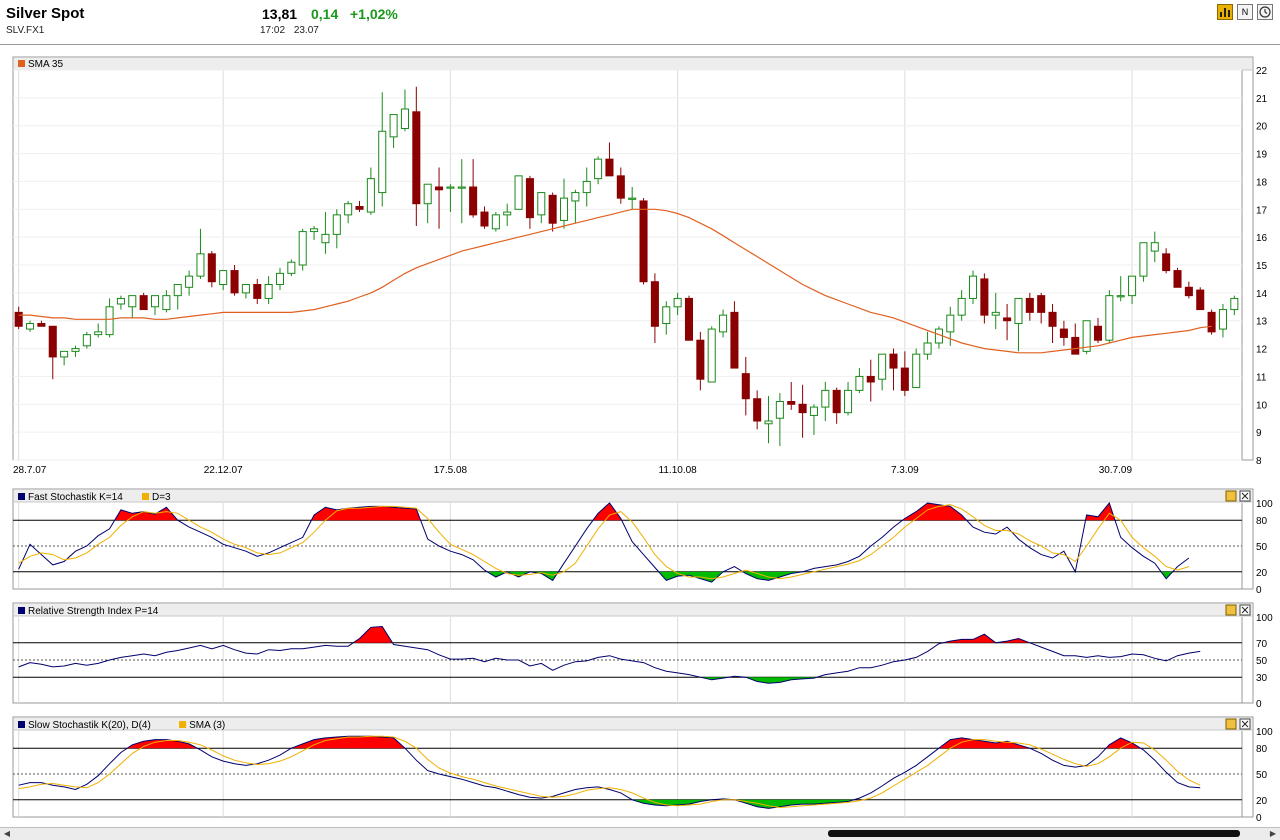 The image size is (1280, 840). Describe the element at coordinates (1034, 833) in the screenshot. I see `scrollbar-thumb` at that location.